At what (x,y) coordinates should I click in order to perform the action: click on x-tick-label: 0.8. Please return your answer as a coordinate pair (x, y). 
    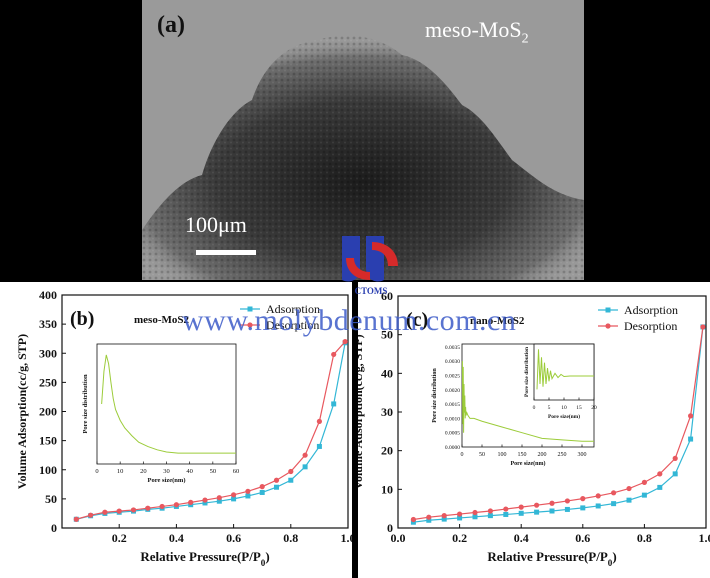
    Looking at the image, I should click on (290, 538).